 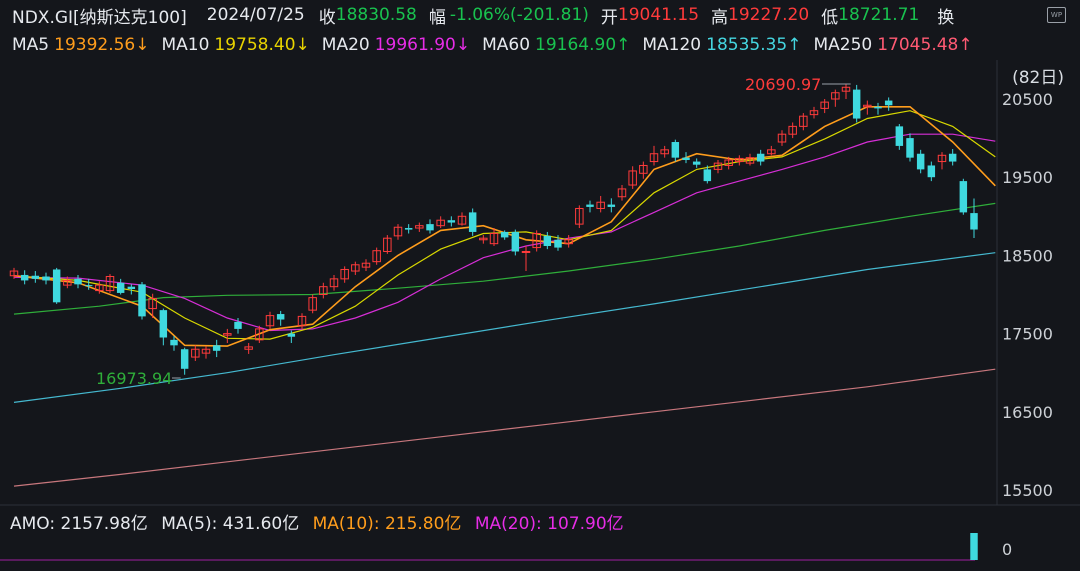 I want to click on ma120-value: 18535.35↑, so click(x=754, y=45).